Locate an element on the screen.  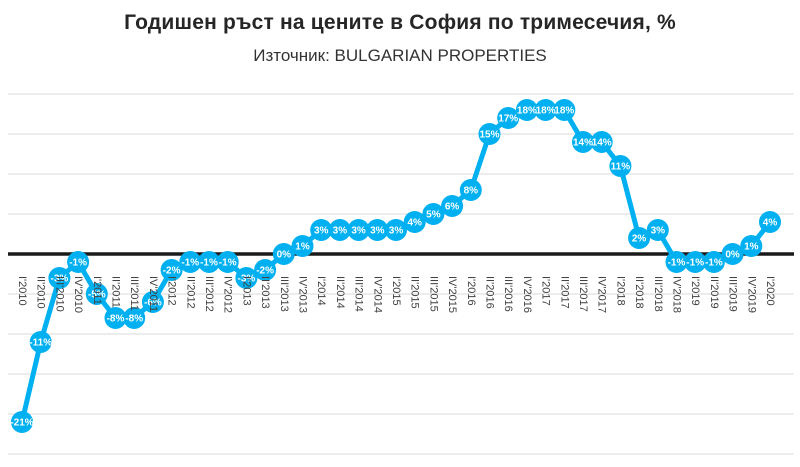
data-point-label: 17% is located at coordinates (508, 119).